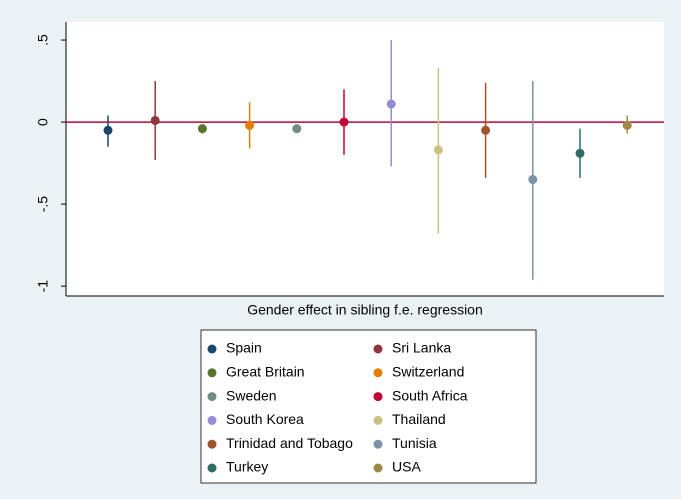 This screenshot has width=681, height=499. Describe the element at coordinates (251, 395) in the screenshot. I see `legend-label: Sweden` at that location.